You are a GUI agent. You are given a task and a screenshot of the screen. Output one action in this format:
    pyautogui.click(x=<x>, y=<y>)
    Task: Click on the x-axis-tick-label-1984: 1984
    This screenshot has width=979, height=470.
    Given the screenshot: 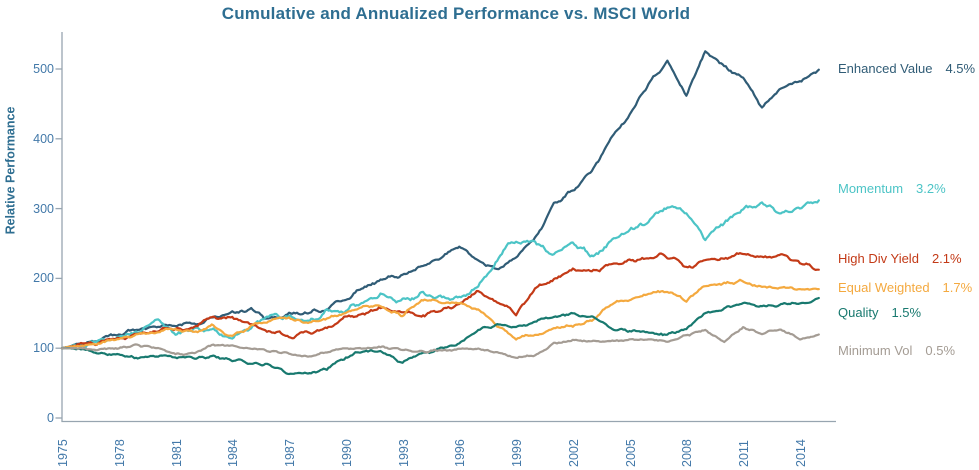 What is the action you would take?
    pyautogui.click(x=233, y=453)
    